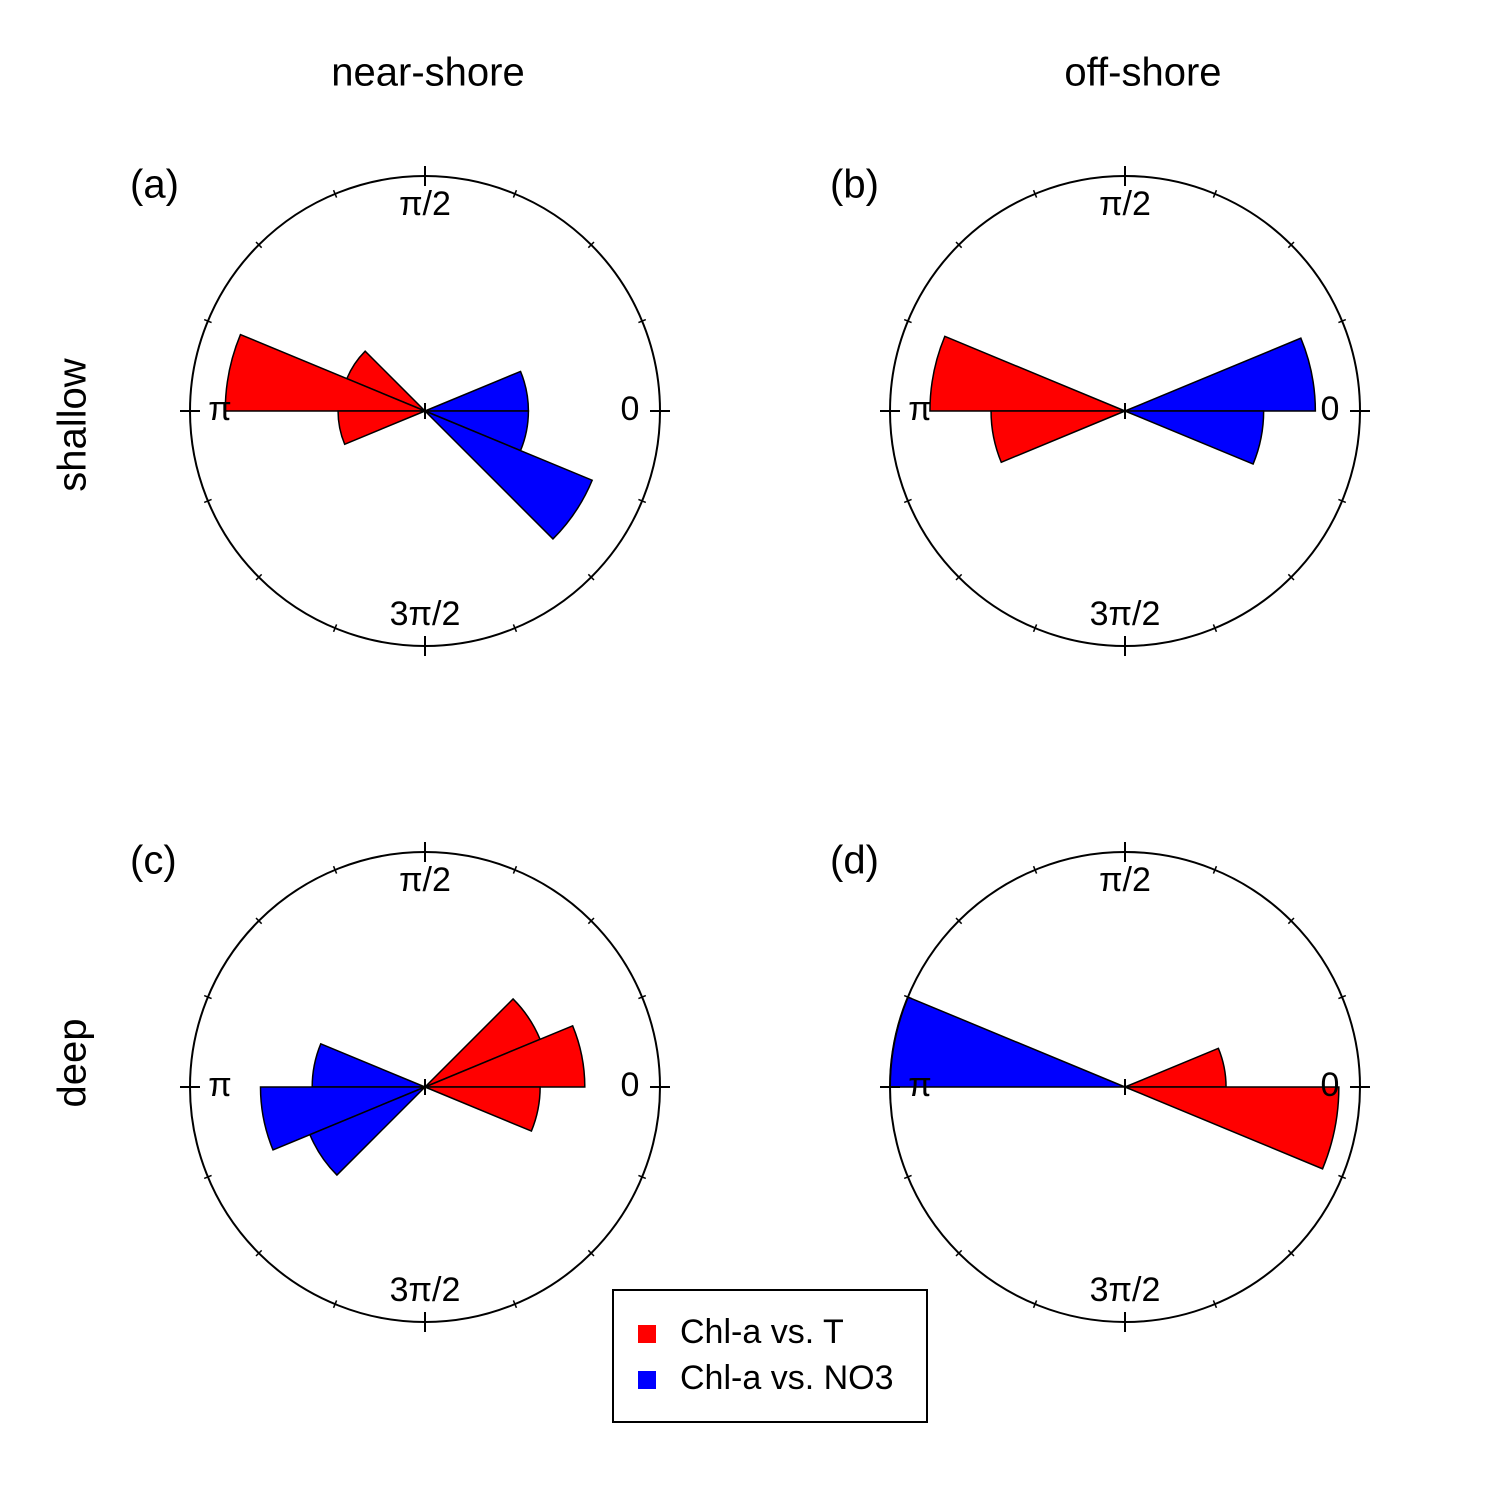 The width and height of the screenshot is (1500, 1500). I want to click on legend-label: Chl-a vs. NO3, so click(787, 1378).